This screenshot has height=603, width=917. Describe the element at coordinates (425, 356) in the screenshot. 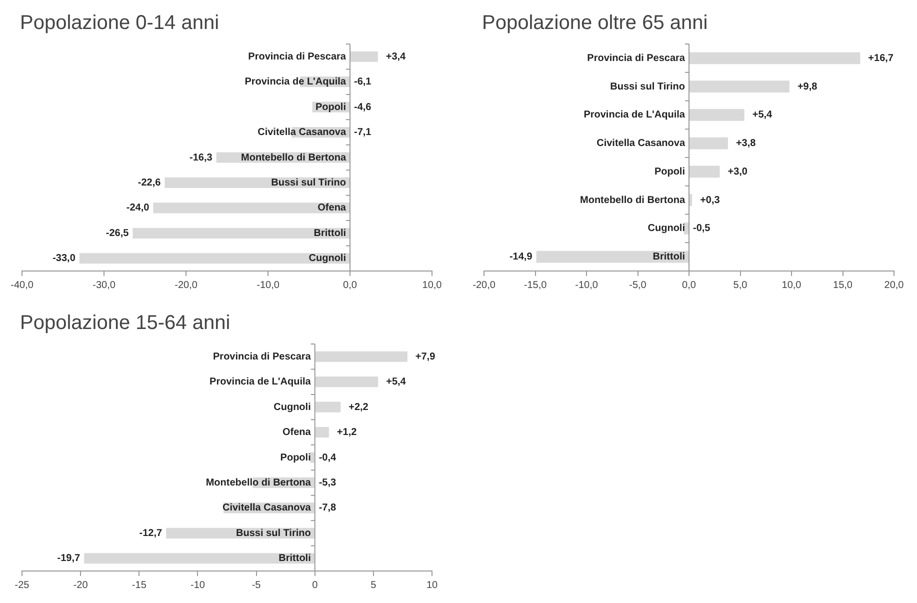

I see `data-label: +7,9` at that location.